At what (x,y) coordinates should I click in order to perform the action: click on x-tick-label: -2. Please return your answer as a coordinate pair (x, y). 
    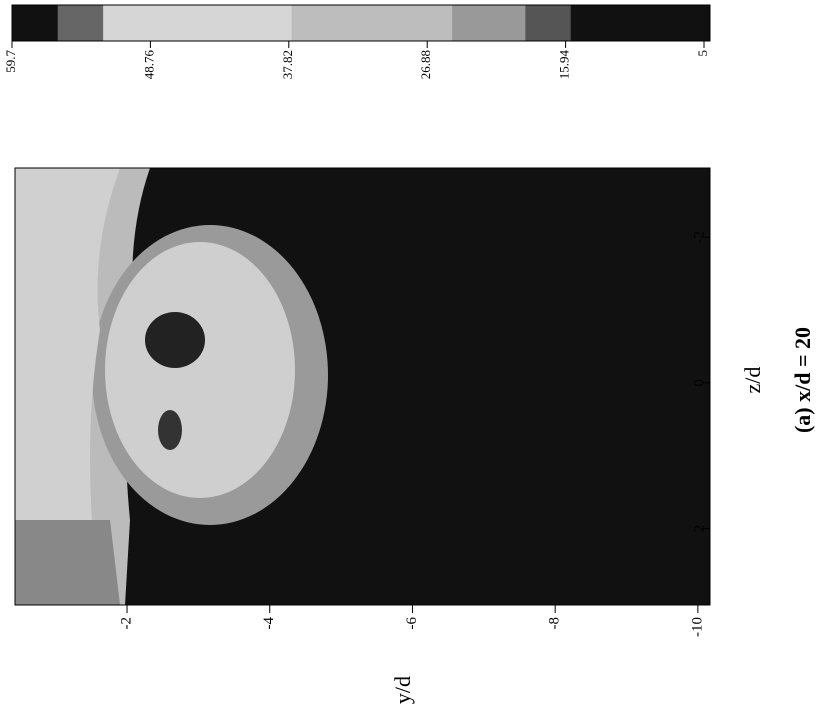
    Looking at the image, I should click on (699, 237).